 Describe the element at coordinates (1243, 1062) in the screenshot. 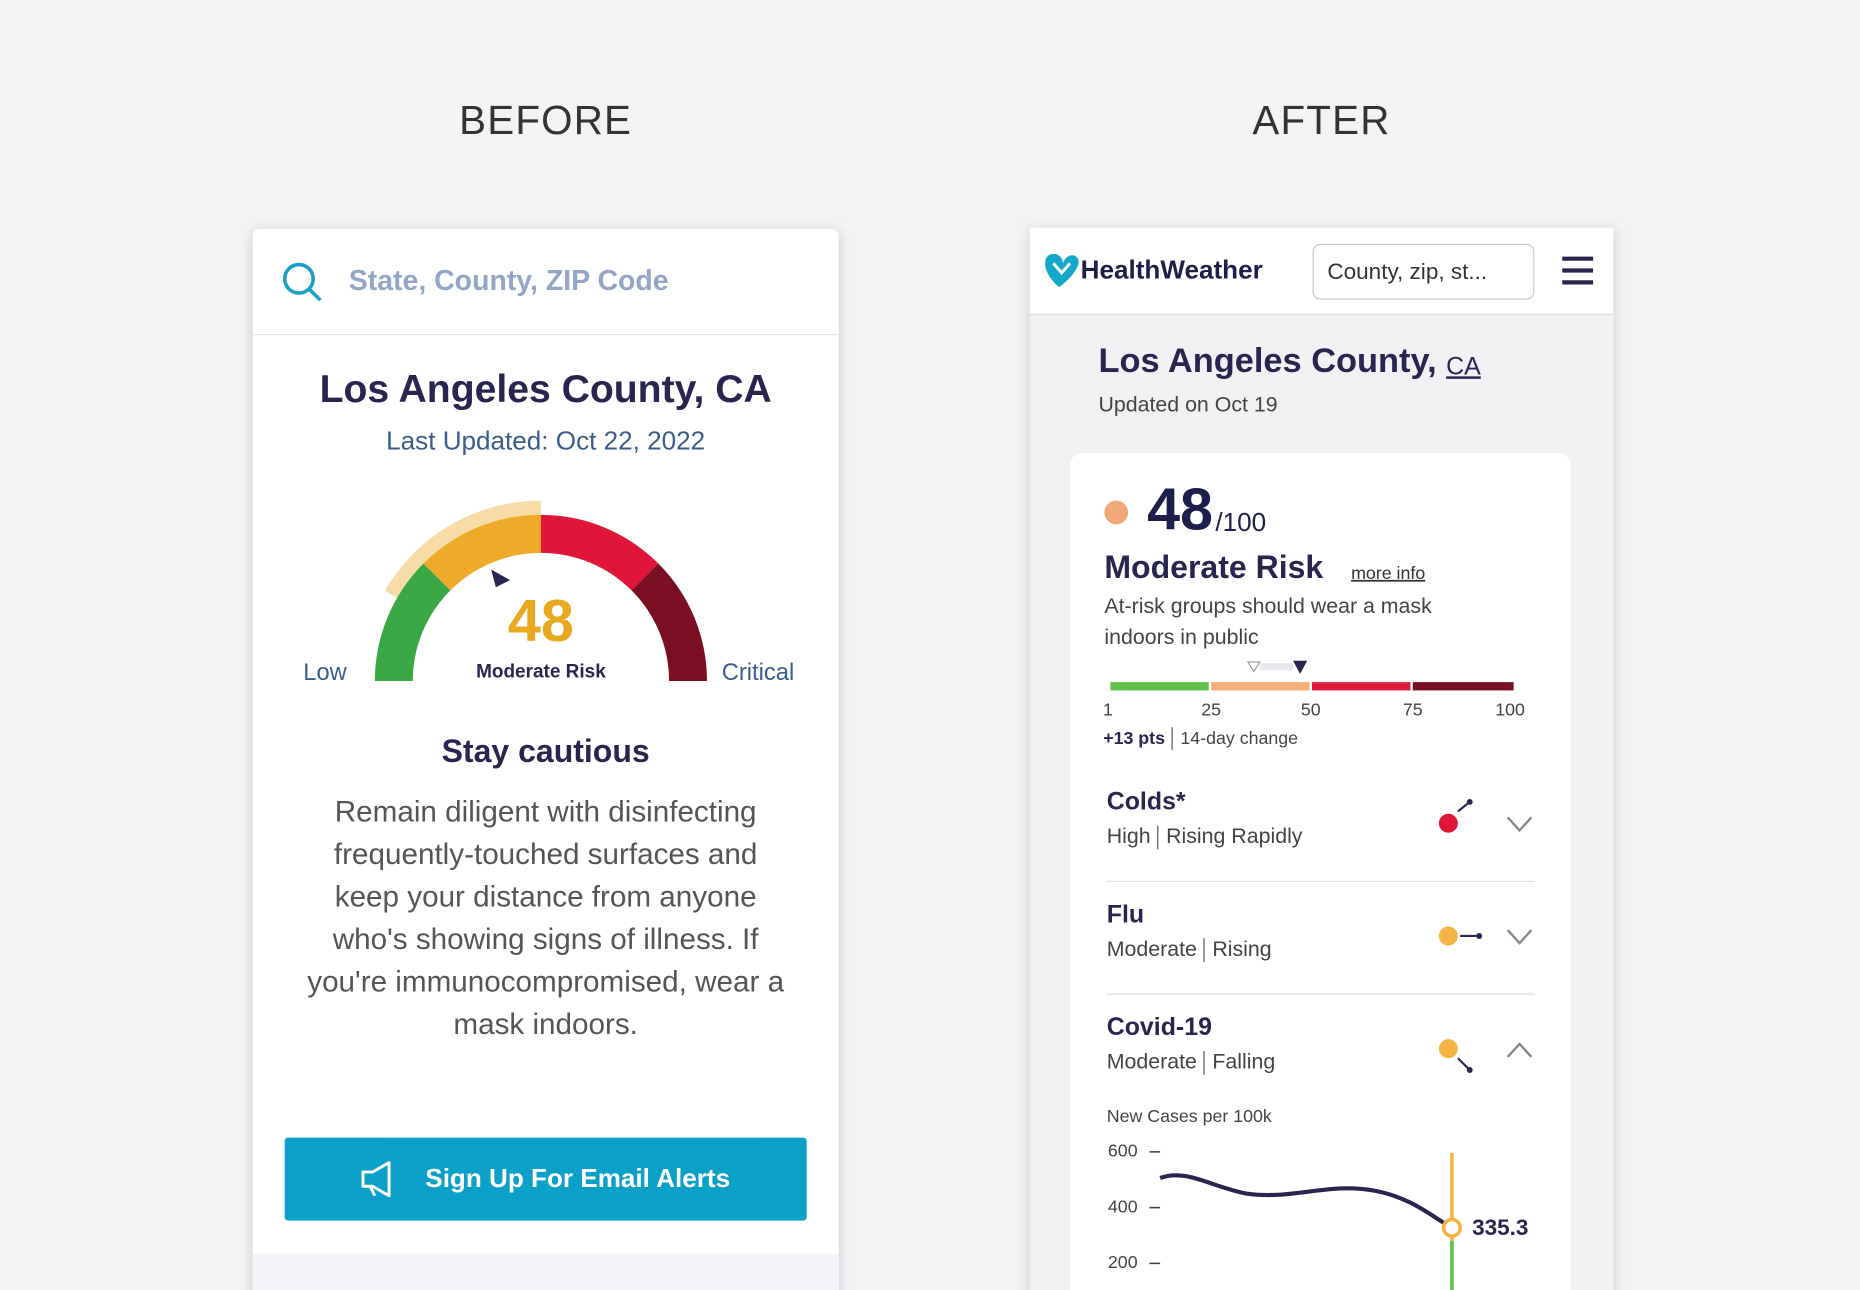

I see `condition-trend: Falling` at that location.